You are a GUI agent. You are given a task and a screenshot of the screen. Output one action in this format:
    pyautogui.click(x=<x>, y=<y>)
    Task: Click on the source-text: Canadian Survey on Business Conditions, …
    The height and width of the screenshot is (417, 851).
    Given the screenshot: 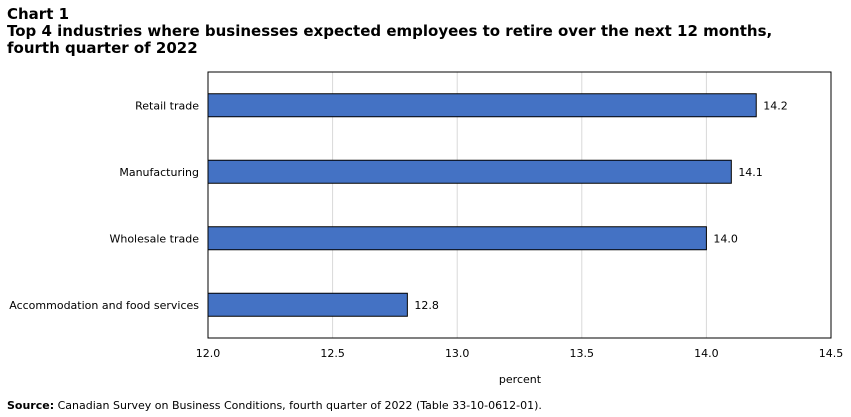 What is the action you would take?
    pyautogui.click(x=298, y=405)
    